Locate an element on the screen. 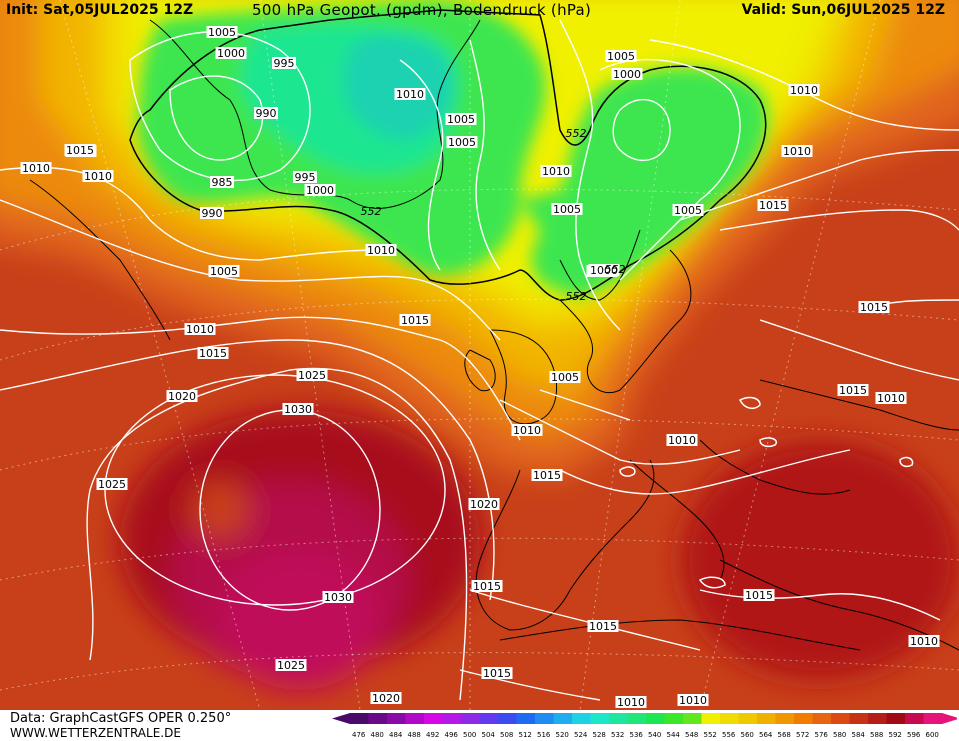 This screenshot has height=741, width=959. colorbar-label: 524 is located at coordinates (581, 735).